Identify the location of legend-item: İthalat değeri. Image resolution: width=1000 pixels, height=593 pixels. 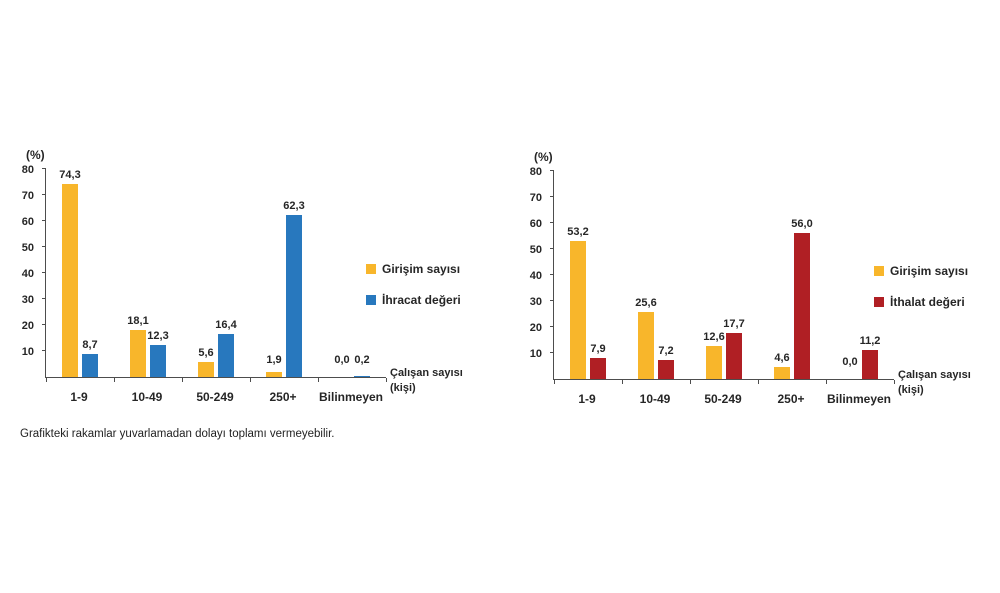
(921, 302).